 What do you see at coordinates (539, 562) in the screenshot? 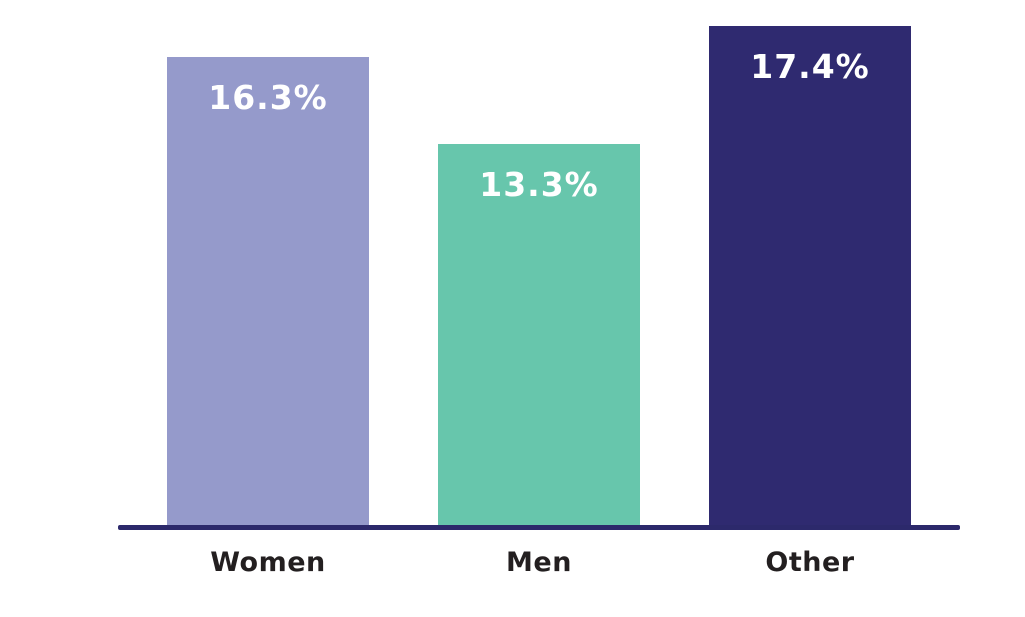
I see `x-axis-label-men: Men` at bounding box center [539, 562].